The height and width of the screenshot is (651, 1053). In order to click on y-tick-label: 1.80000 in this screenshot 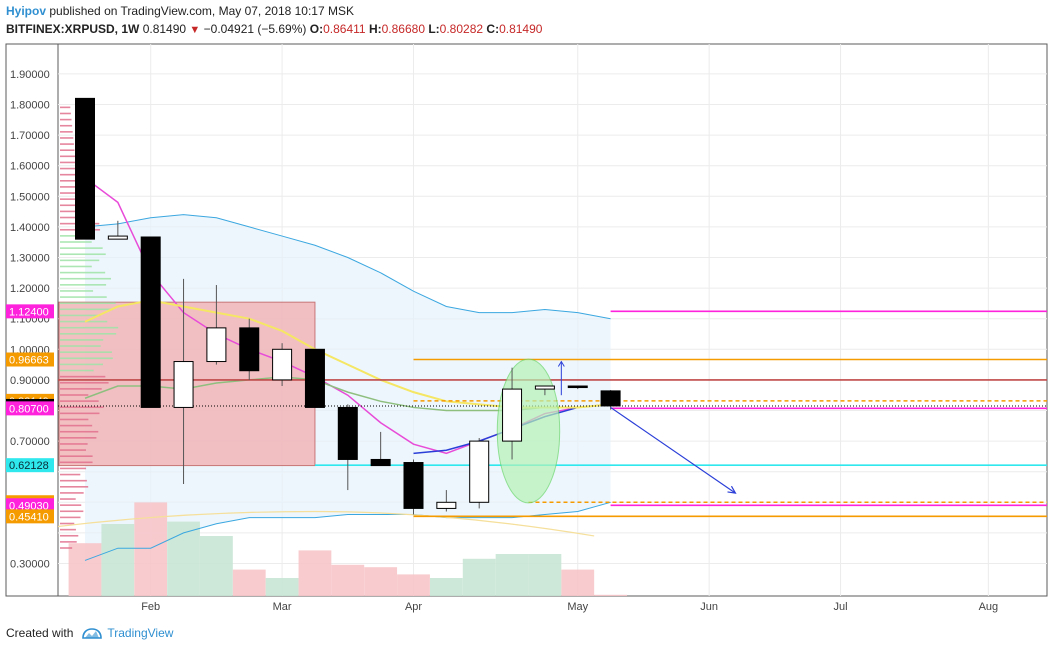, I will do `click(30, 106)`.